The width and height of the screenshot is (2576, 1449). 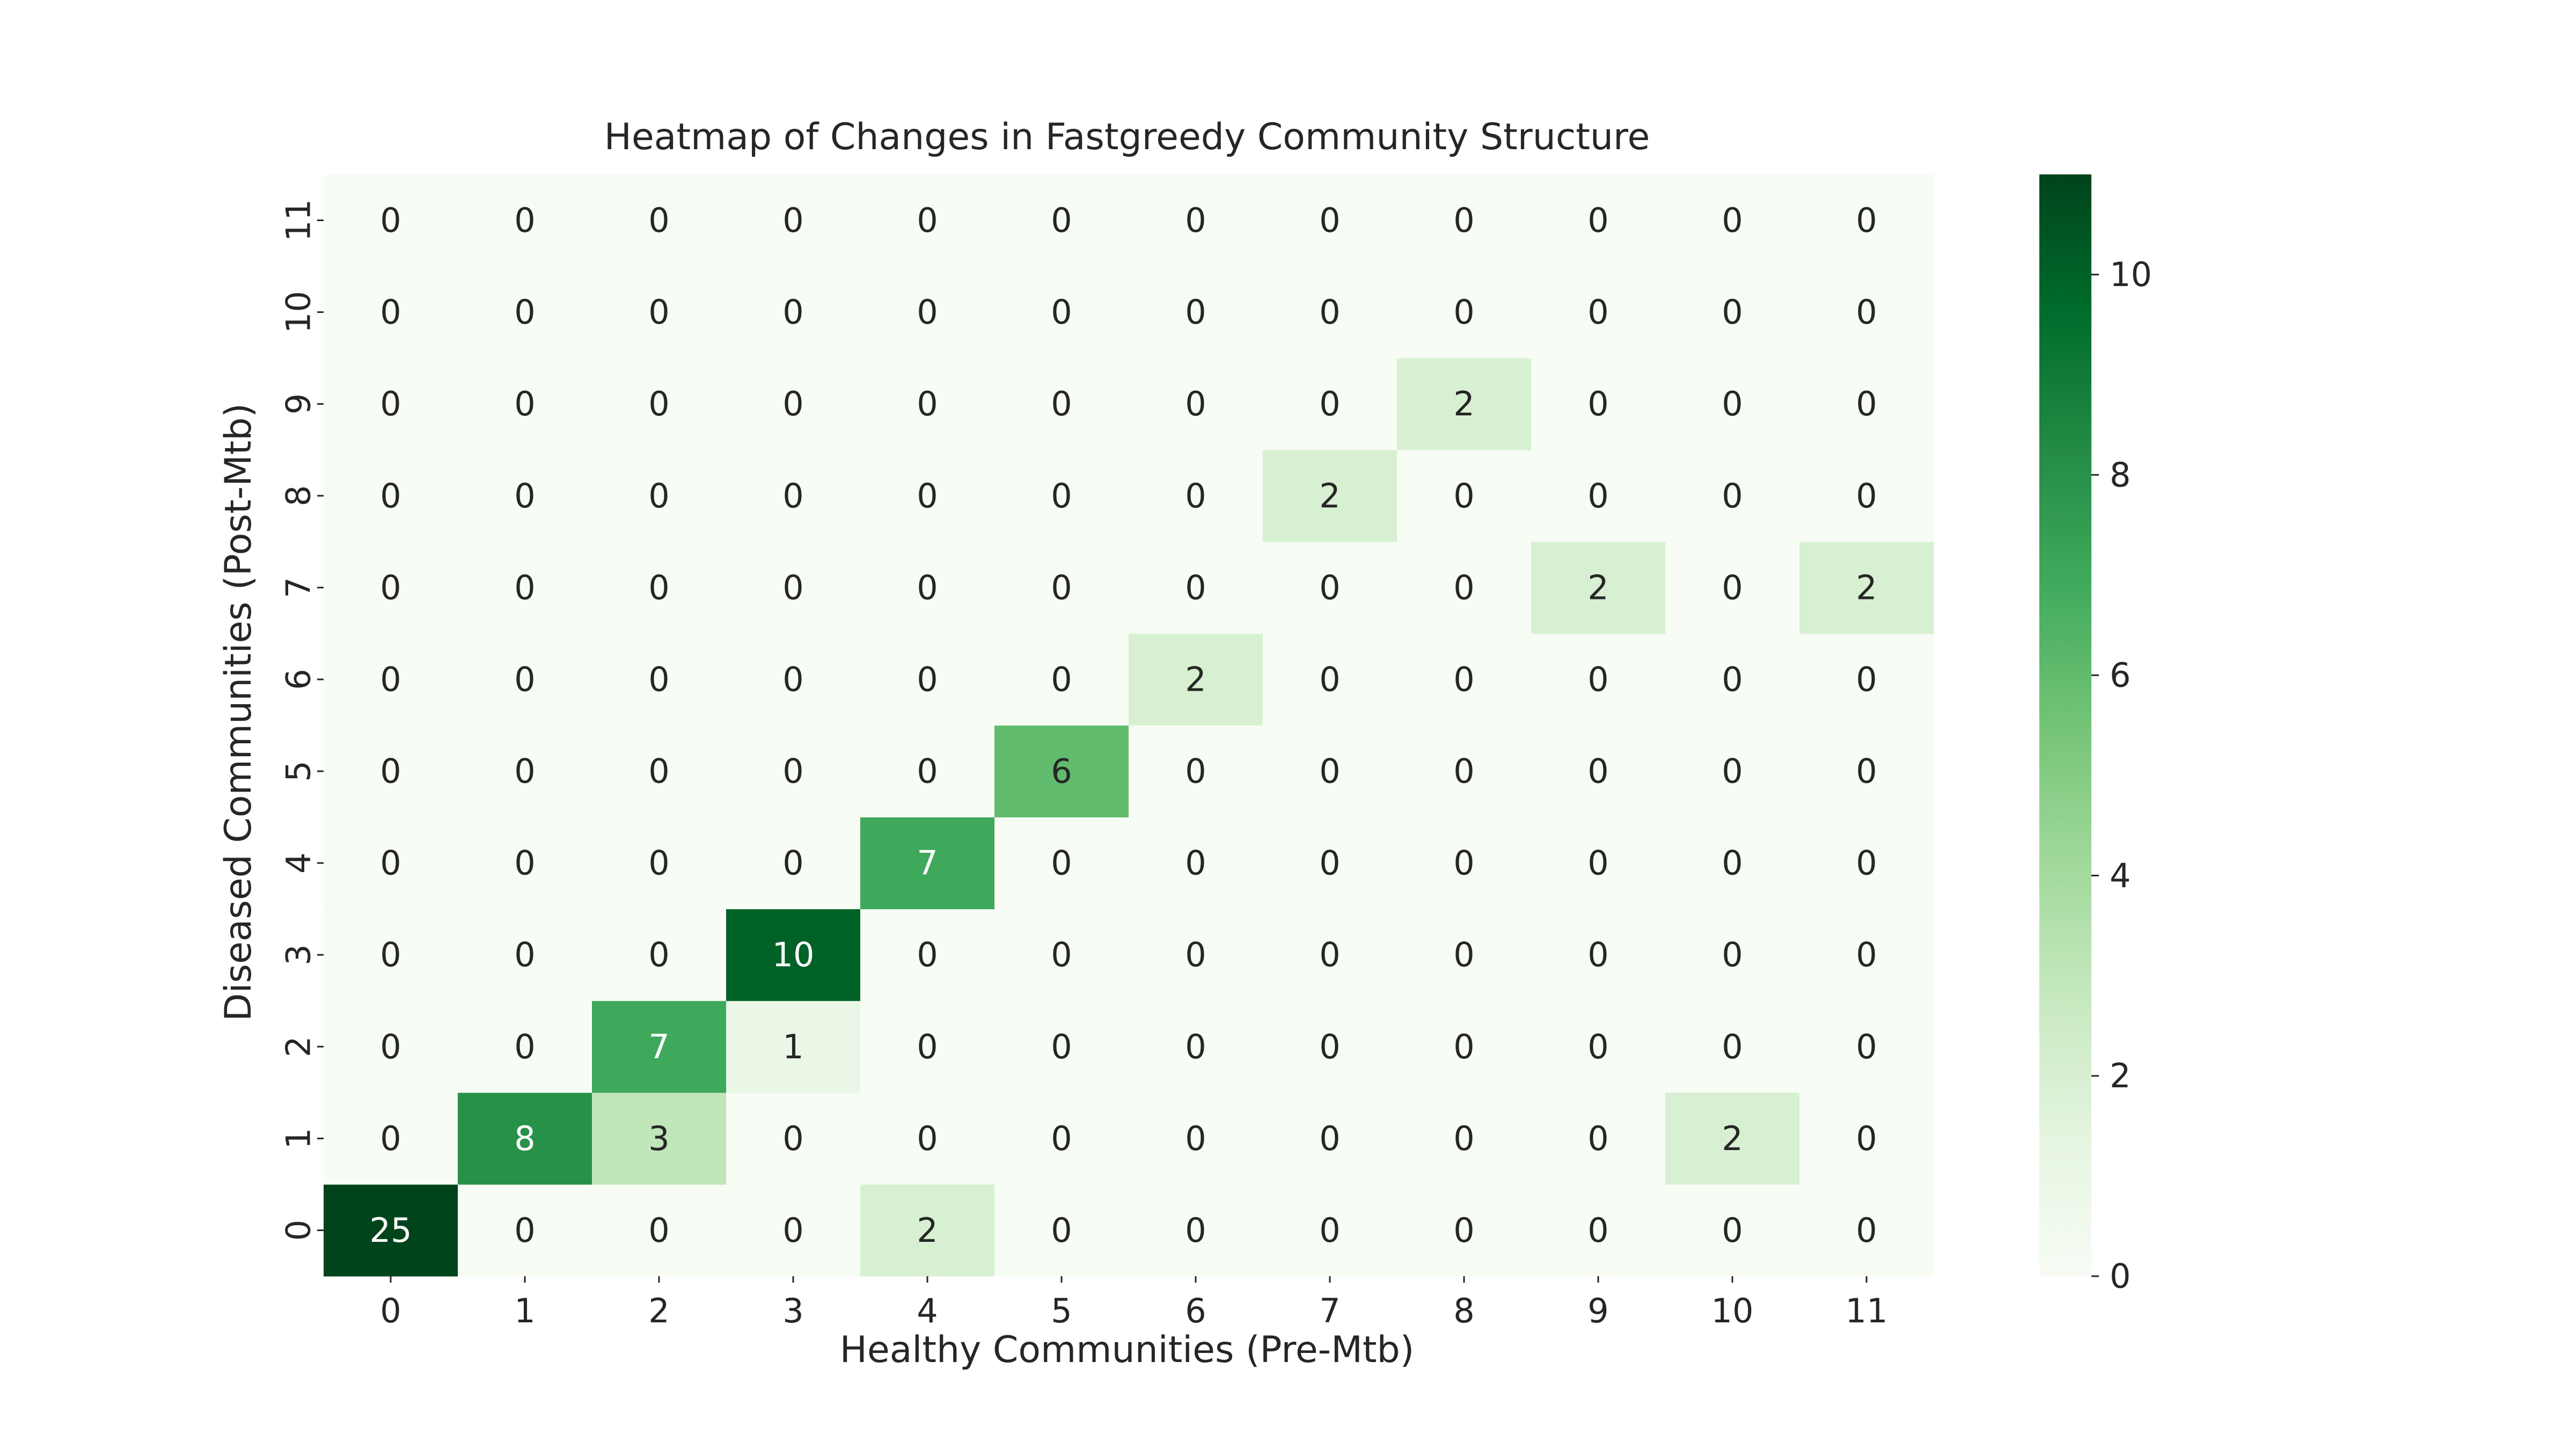 What do you see at coordinates (2120, 675) in the screenshot?
I see `colorbar-tick-label: 6` at bounding box center [2120, 675].